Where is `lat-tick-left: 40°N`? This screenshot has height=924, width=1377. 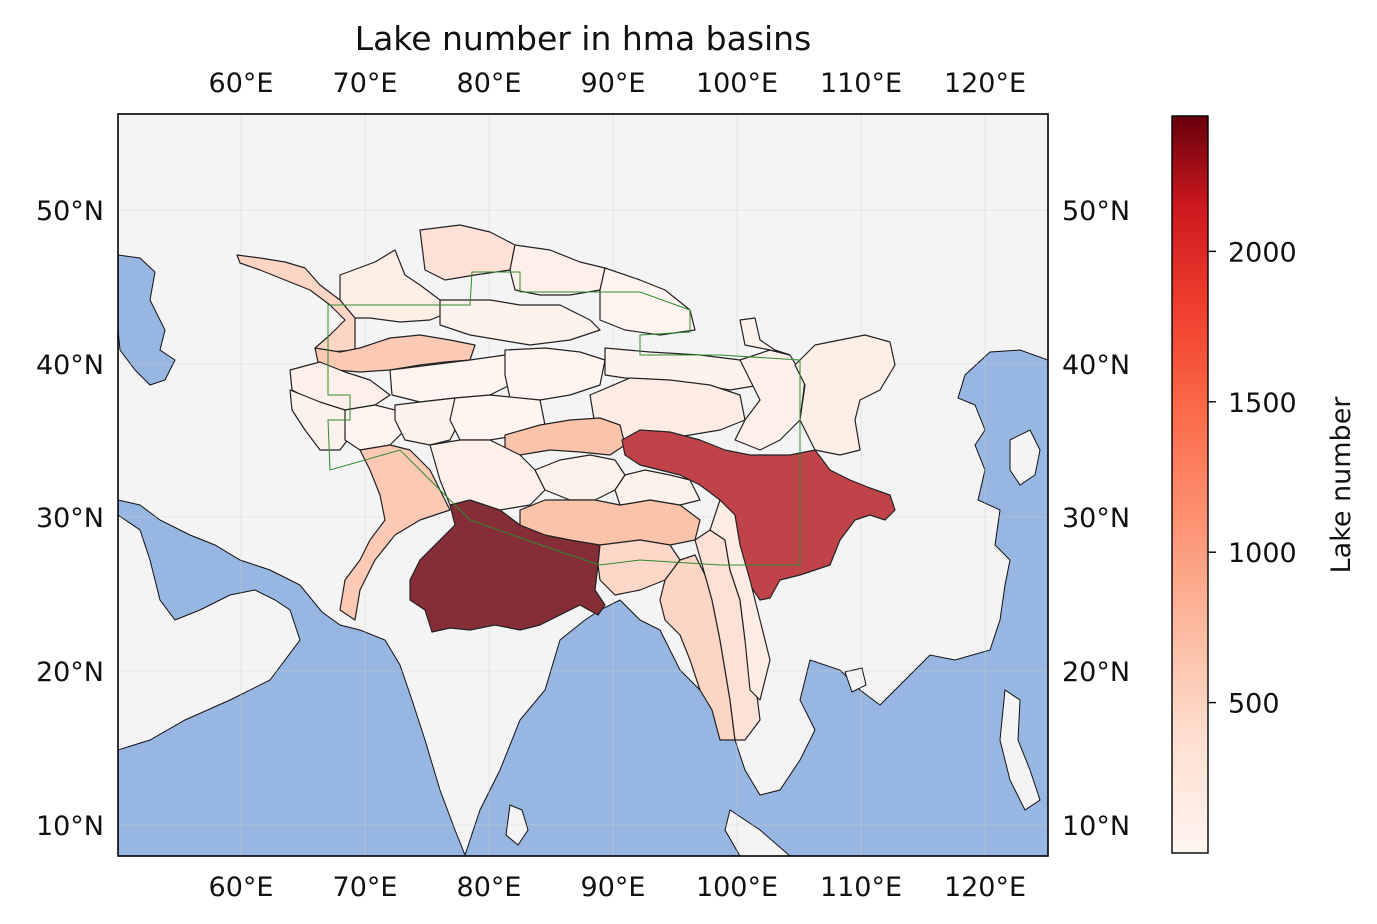 lat-tick-left: 40°N is located at coordinates (70, 365).